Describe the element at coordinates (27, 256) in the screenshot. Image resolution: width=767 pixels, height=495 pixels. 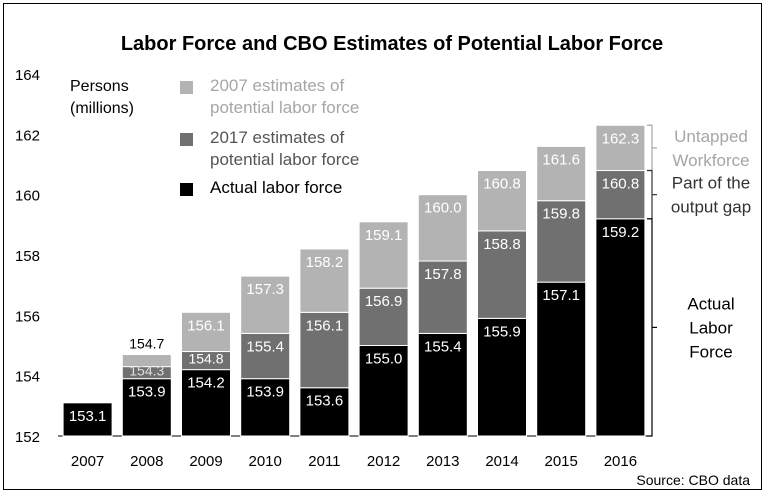
I see `y-tick-label: 158` at that location.